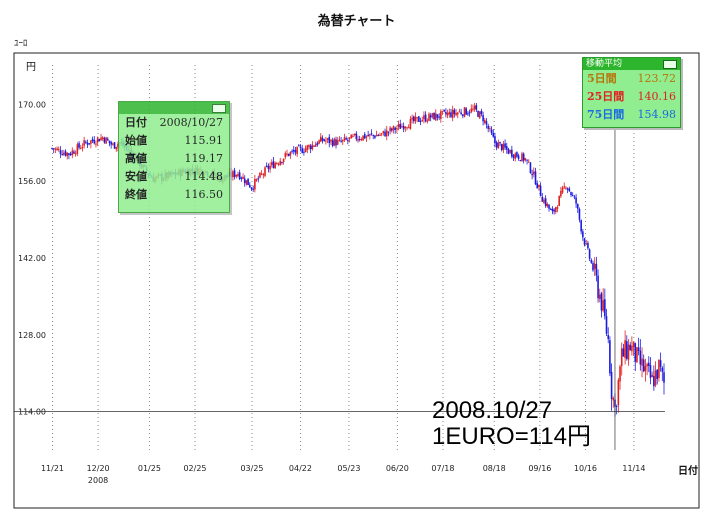 This screenshot has width=713, height=515. What do you see at coordinates (631, 114) in the screenshot?
I see `ma-row-75: 75日間 154.98` at bounding box center [631, 114].